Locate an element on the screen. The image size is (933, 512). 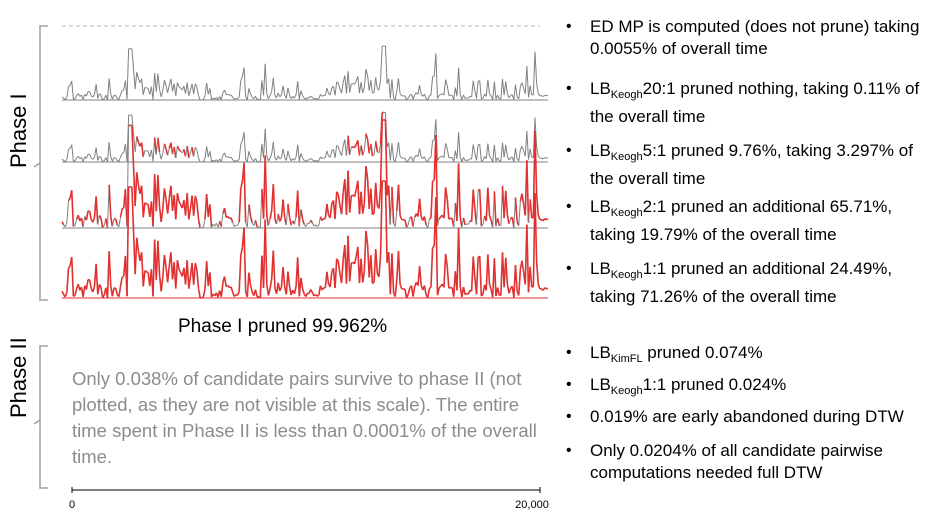
bullet-lb-sub: Keogh is located at coordinates (626, 275).